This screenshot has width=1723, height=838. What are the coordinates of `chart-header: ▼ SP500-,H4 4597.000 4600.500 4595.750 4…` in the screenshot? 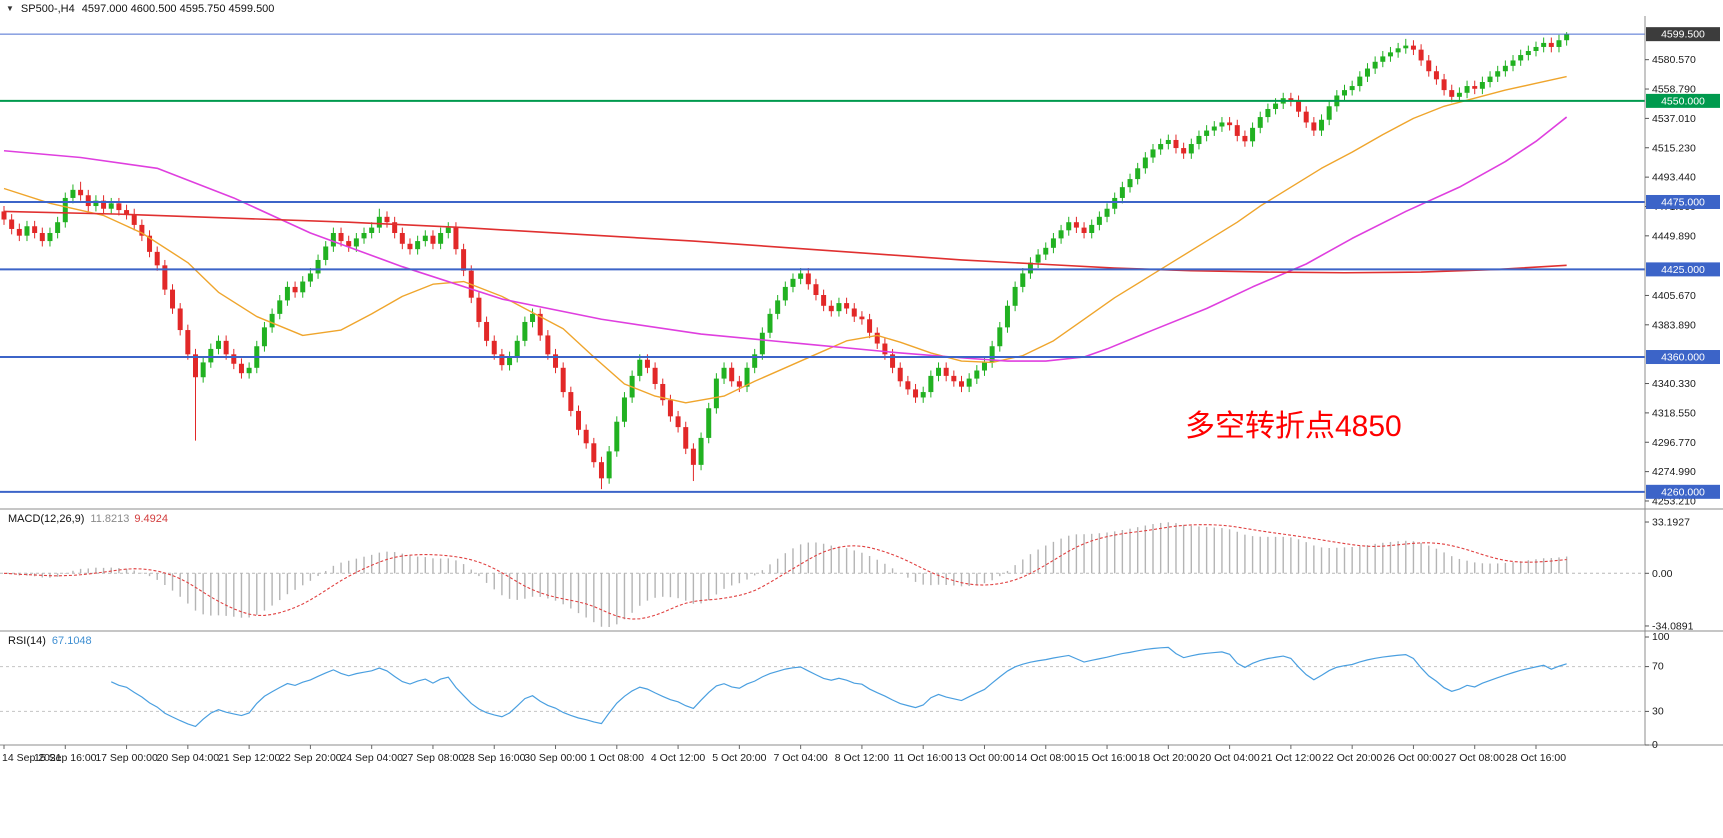 It's located at (140, 9).